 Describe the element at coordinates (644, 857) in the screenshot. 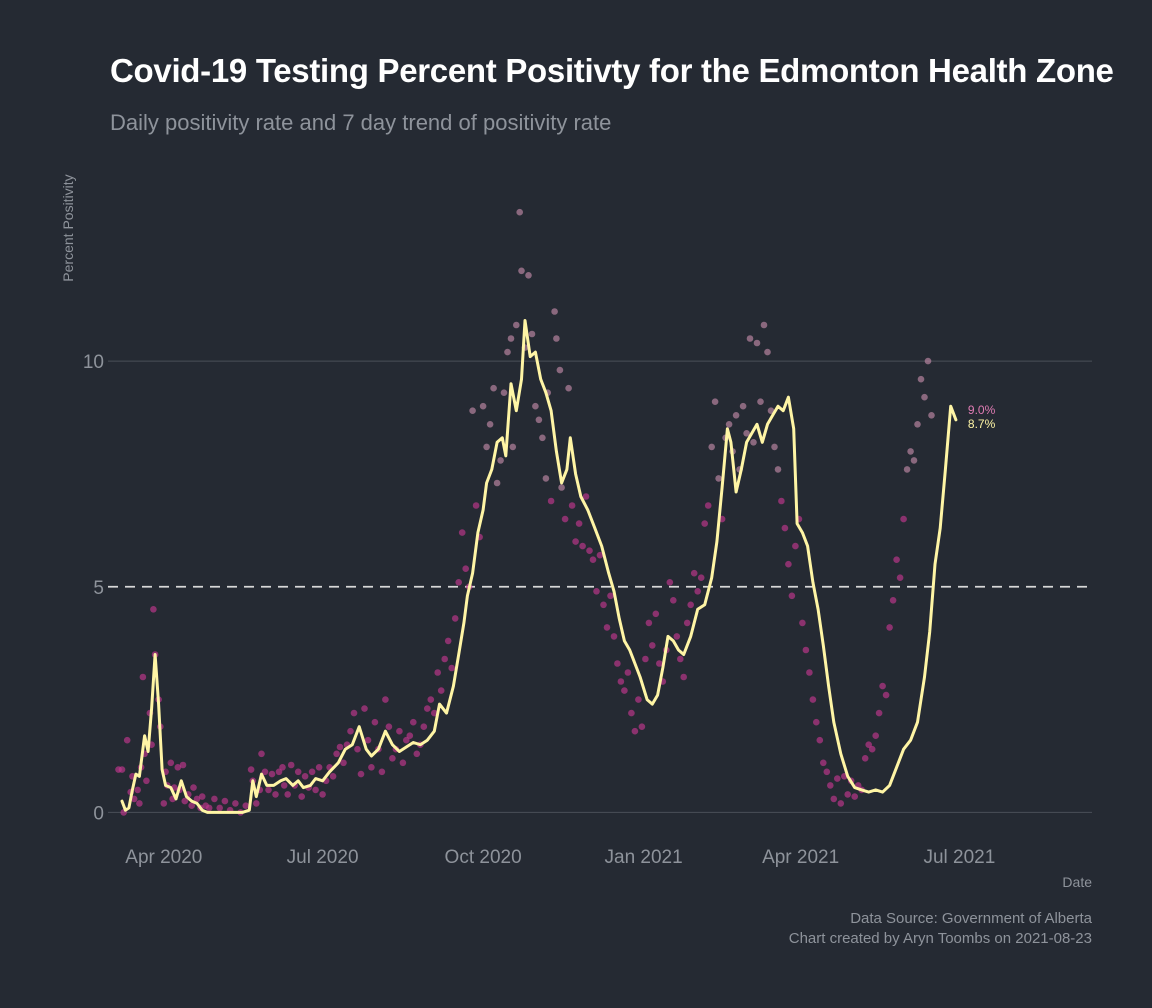

I see `x-tick-label: Jan 2021` at that location.